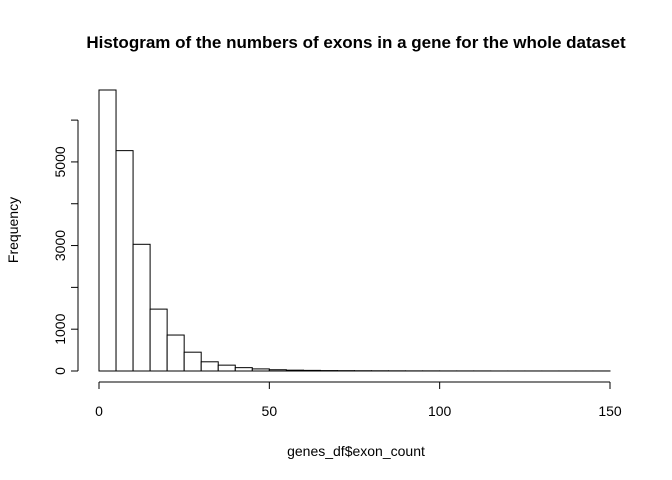 Image resolution: width=672 pixels, height=480 pixels. Describe the element at coordinates (440, 411) in the screenshot. I see `x-tick-label: 100` at that location.